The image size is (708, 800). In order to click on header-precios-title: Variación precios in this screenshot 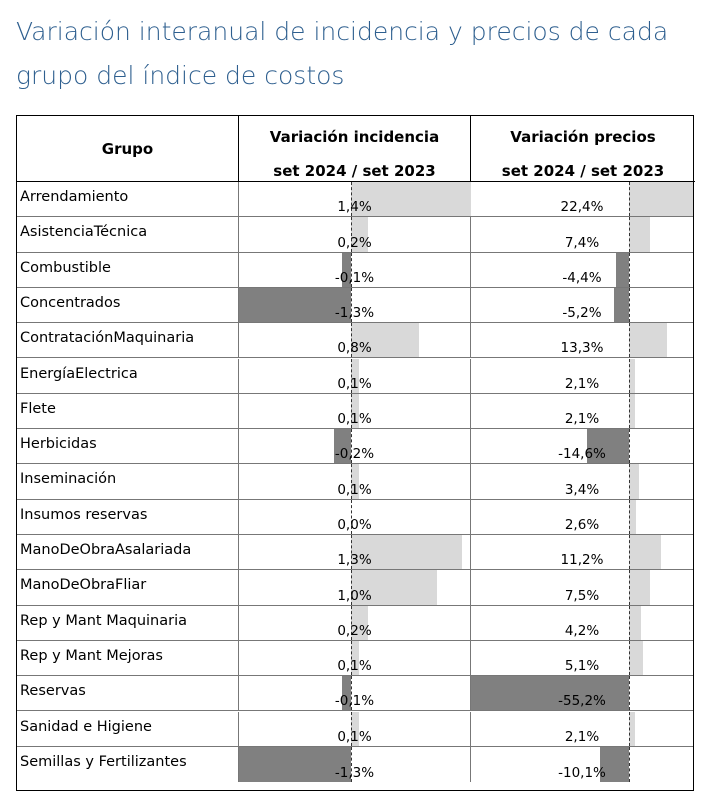, I will do `click(583, 137)`.